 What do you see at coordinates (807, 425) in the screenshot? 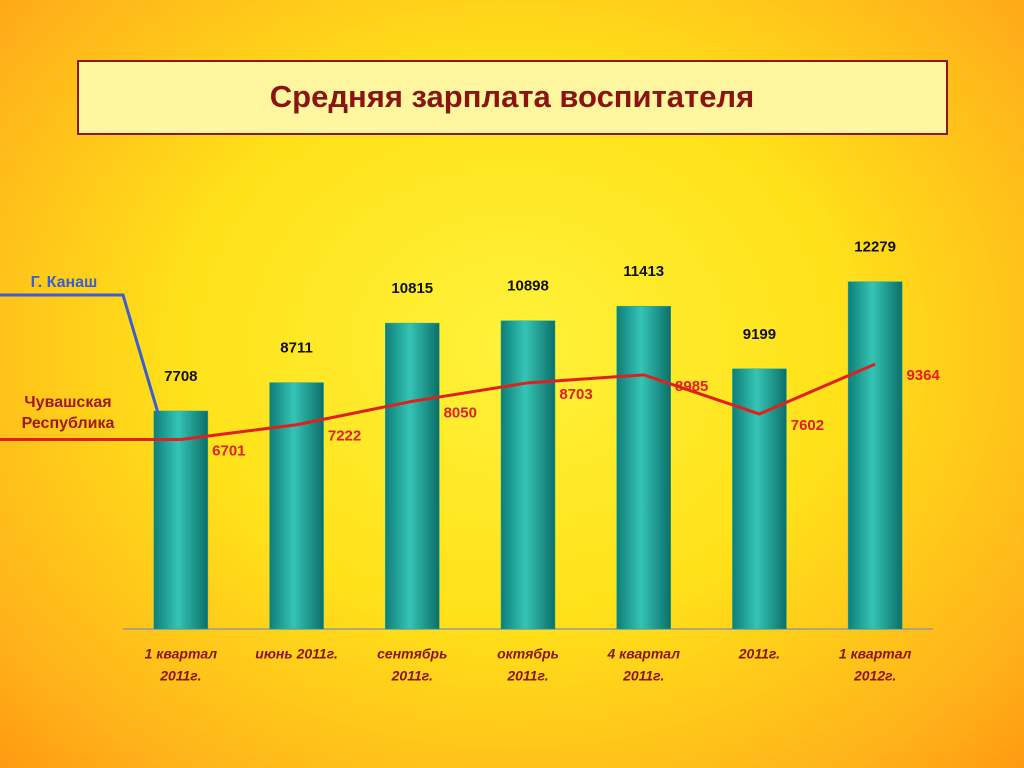
I see `line-value-label: 7602` at bounding box center [807, 425].